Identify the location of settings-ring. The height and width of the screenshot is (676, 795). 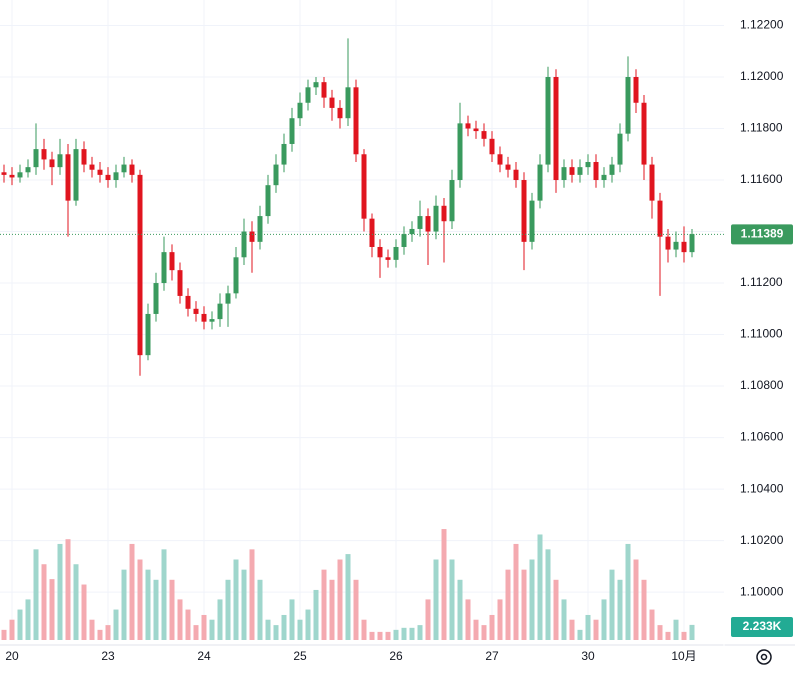
(764, 657).